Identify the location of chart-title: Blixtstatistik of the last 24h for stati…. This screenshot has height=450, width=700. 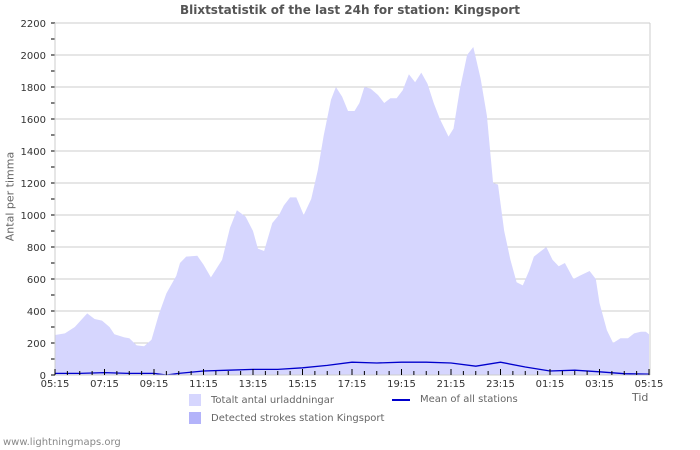
(350, 10).